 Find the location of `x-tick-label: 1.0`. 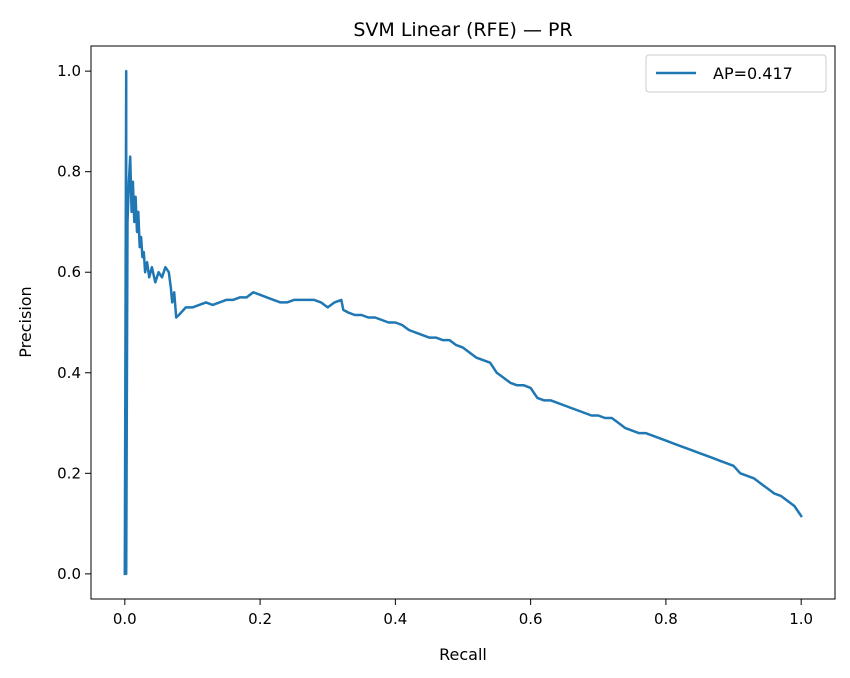

x-tick-label: 1.0 is located at coordinates (801, 619).